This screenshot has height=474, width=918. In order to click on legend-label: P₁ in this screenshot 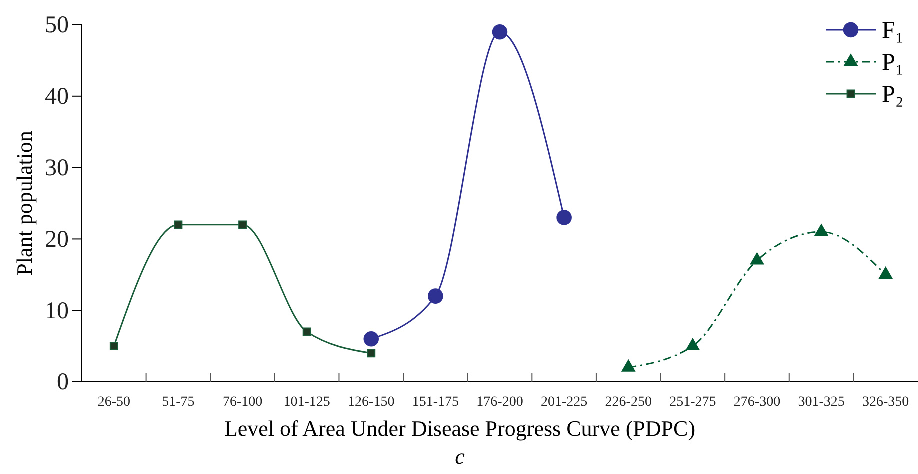, I will do `click(893, 63)`.